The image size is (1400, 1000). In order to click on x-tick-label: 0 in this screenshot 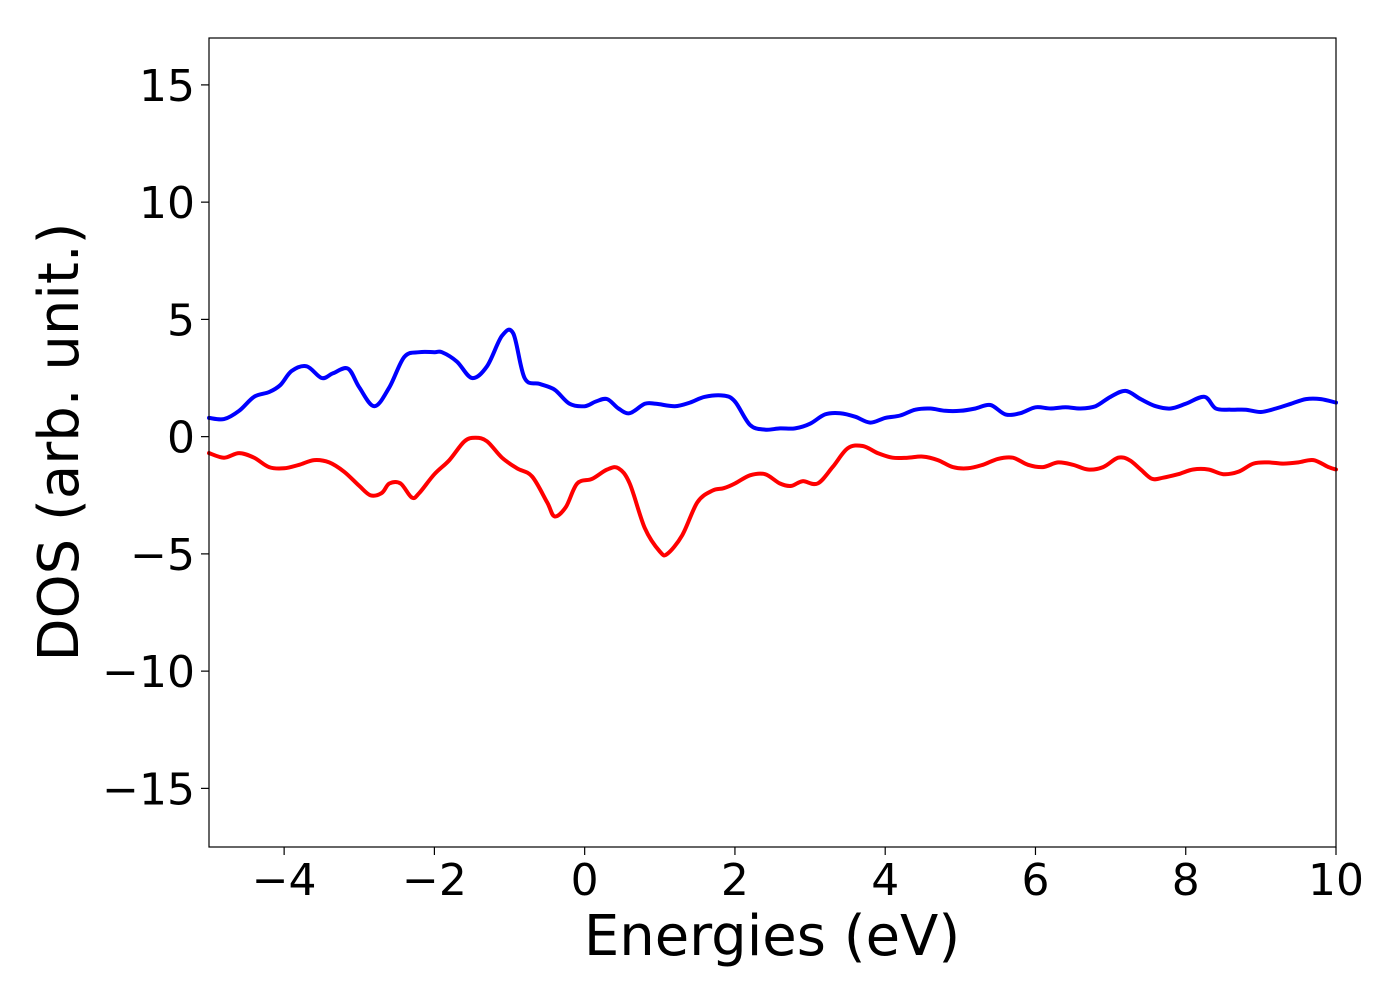, I will do `click(585, 880)`.